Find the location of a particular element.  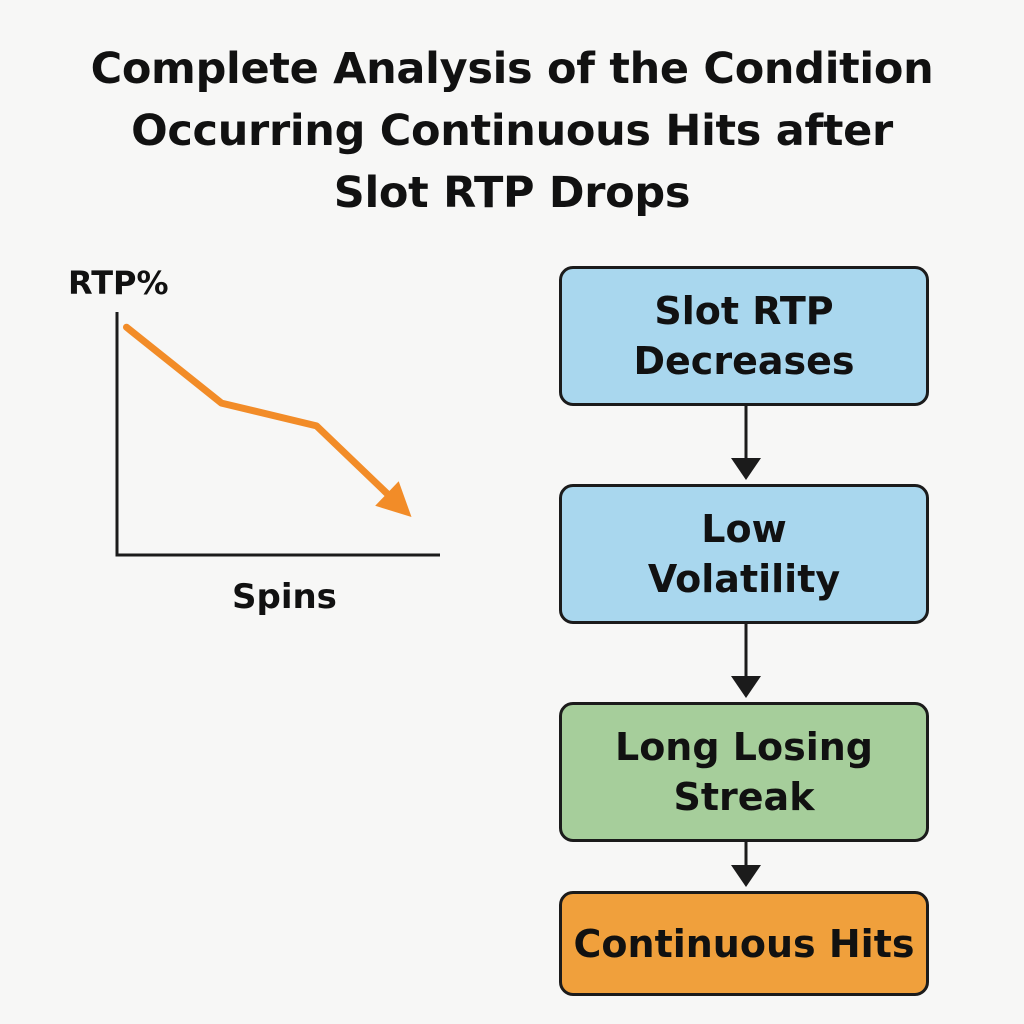

rtp-series-line is located at coordinates (259, 412).